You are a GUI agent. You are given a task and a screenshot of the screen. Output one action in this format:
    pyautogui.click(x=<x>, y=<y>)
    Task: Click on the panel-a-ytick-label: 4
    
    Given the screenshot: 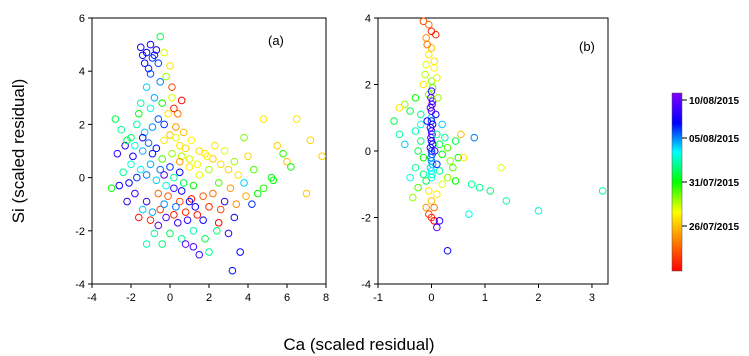 What is the action you would take?
    pyautogui.click(x=82, y=72)
    